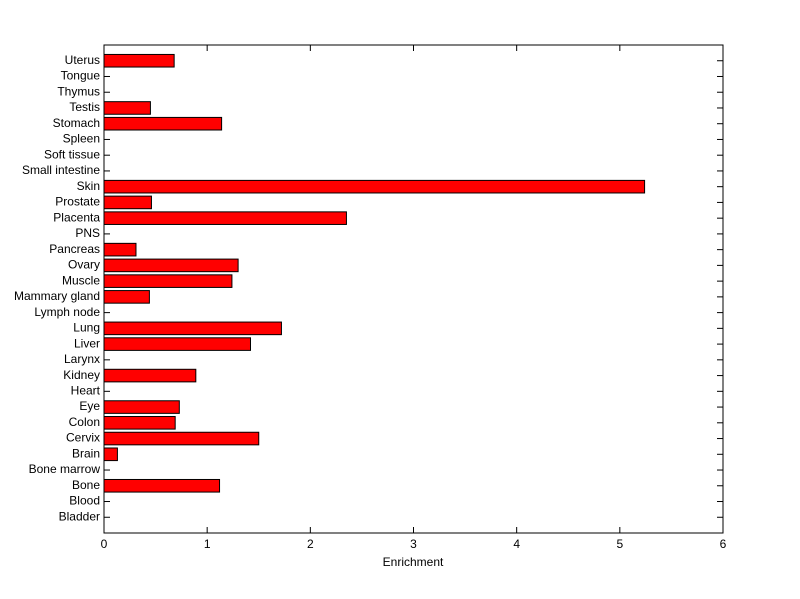  I want to click on y-tick-label: Tongue, so click(81, 76).